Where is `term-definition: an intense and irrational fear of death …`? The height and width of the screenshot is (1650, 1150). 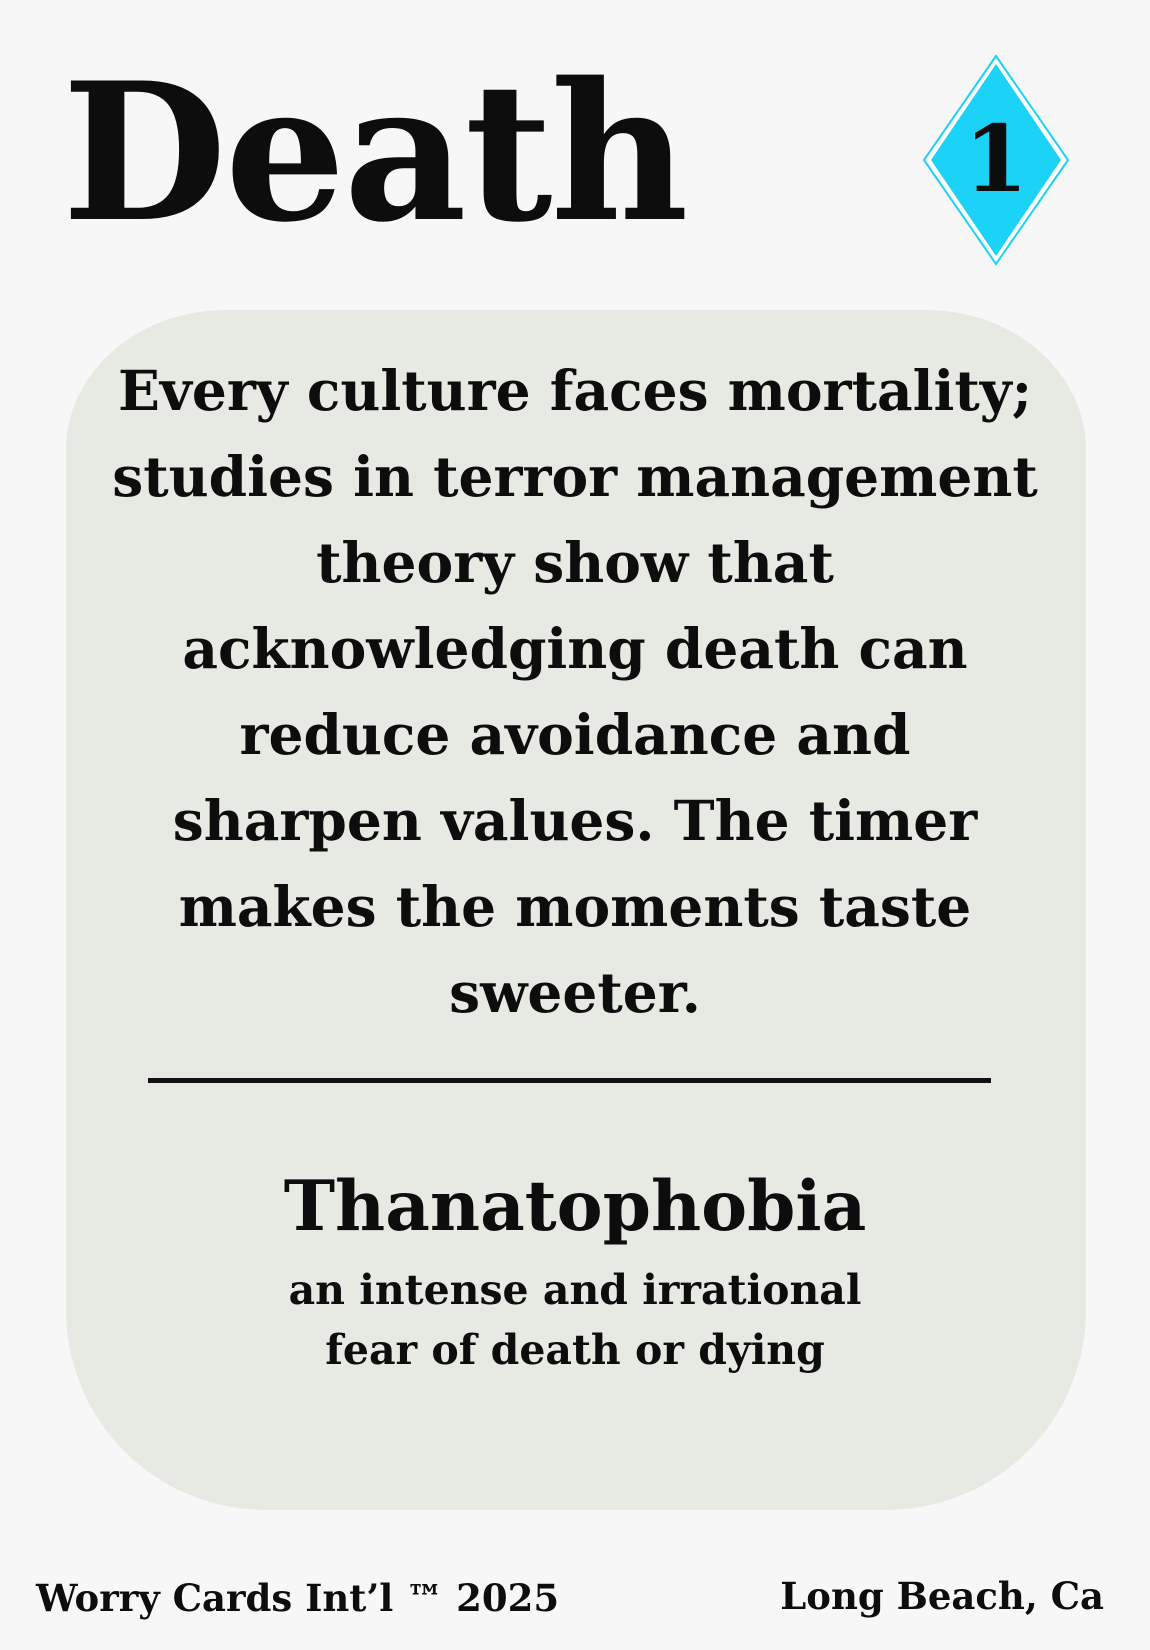 term-definition: an intense and irrational fear of death … is located at coordinates (575, 1320).